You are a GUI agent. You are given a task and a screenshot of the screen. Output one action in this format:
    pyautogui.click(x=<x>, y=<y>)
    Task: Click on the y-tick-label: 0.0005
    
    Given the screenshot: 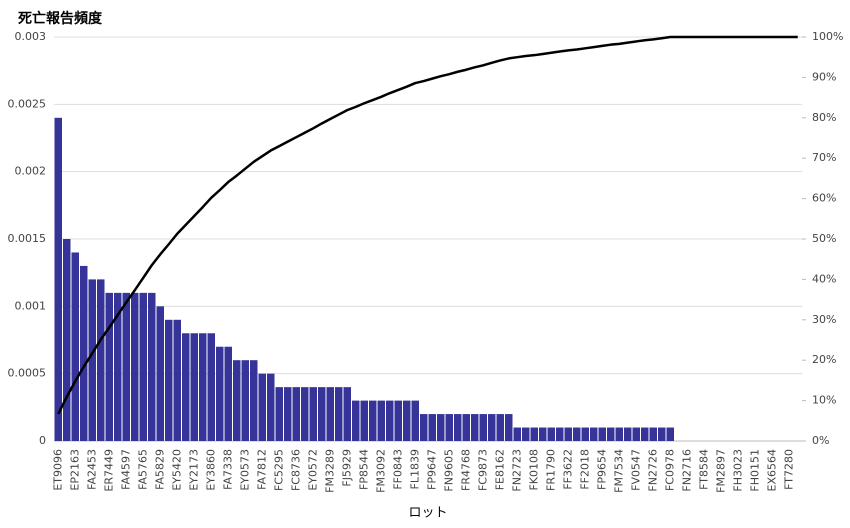 What is the action you would take?
    pyautogui.click(x=27, y=373)
    